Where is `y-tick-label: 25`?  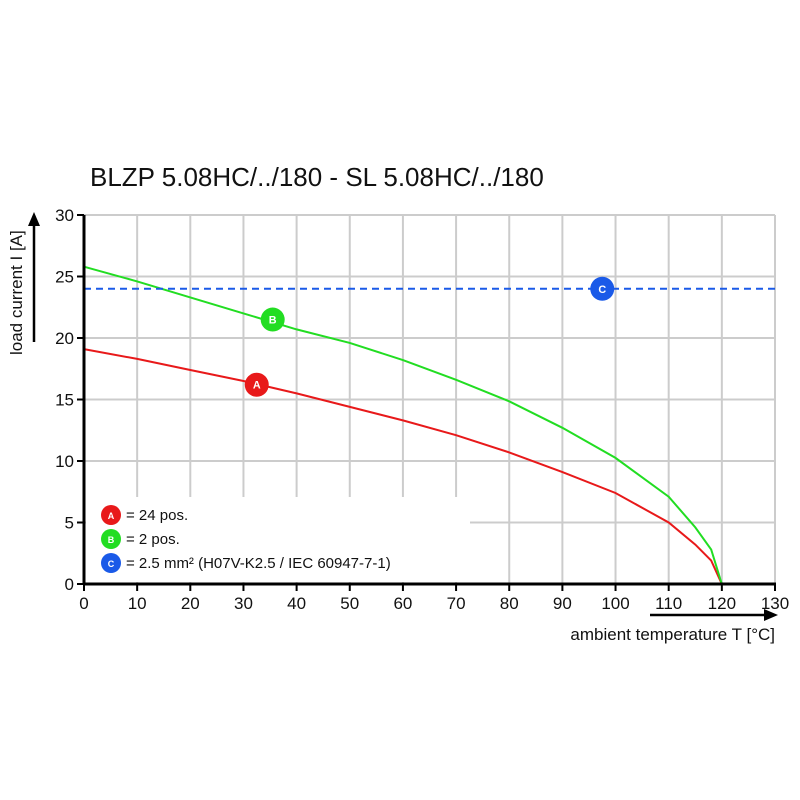
y-tick-label: 25 is located at coordinates (64, 277).